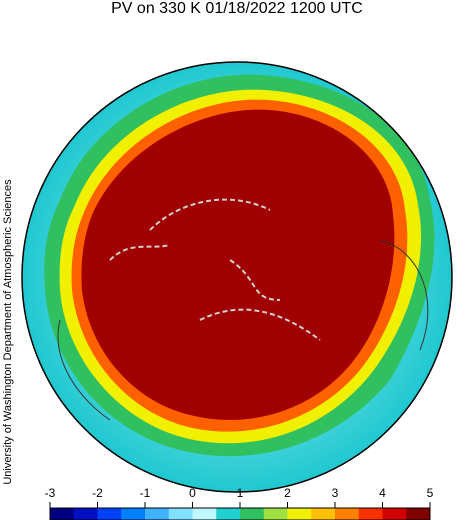 Image resolution: width=474 pixels, height=520 pixels. What do you see at coordinates (382, 493) in the screenshot?
I see `colorbar-tick-label: 4` at bounding box center [382, 493].